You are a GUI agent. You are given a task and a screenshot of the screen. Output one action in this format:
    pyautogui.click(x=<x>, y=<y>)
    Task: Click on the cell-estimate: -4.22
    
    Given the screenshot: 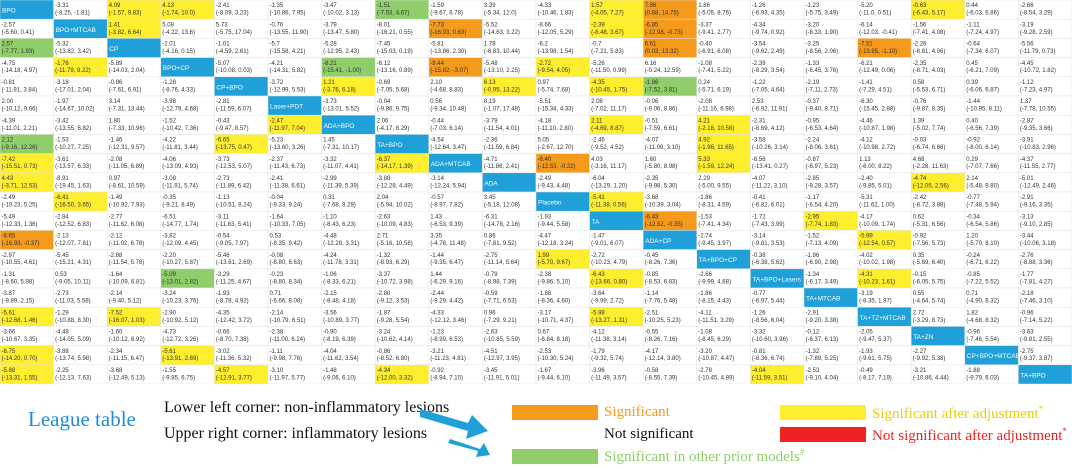 What is the action you would take?
    pyautogui.click(x=169, y=141)
    